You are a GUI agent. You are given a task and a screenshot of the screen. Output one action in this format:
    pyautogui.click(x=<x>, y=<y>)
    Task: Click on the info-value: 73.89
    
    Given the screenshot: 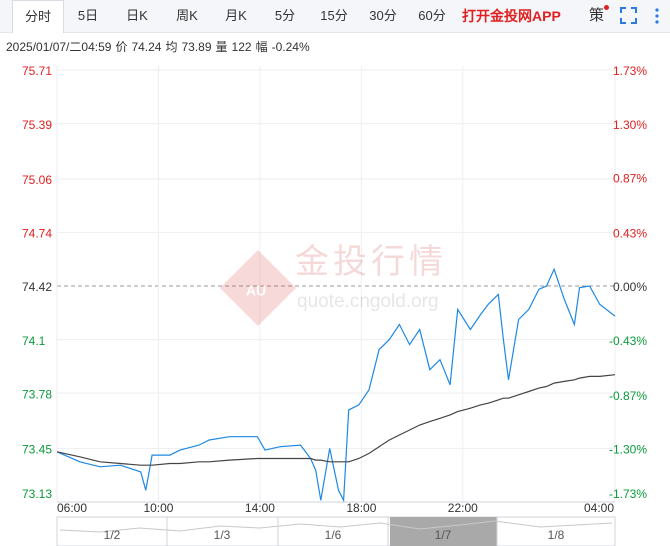 What is the action you would take?
    pyautogui.click(x=196, y=47)
    